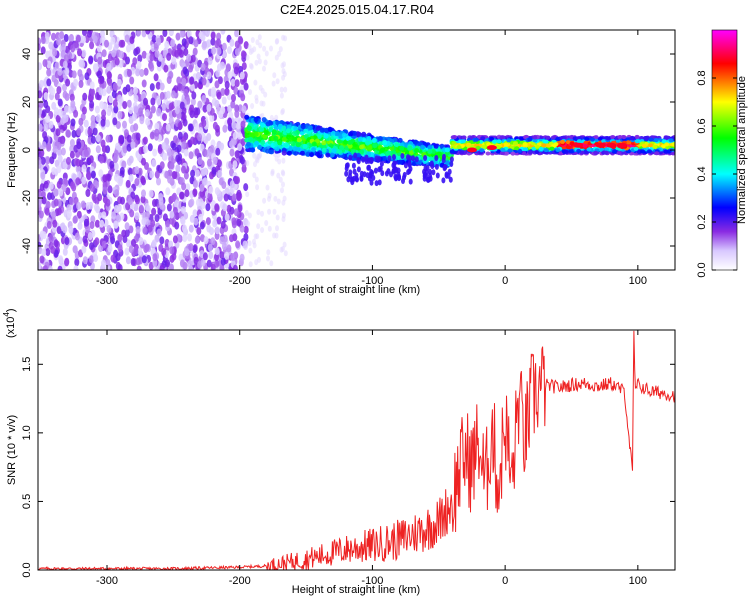  What do you see at coordinates (27, 432) in the screenshot?
I see `y-tick-label: 1.0` at bounding box center [27, 432].